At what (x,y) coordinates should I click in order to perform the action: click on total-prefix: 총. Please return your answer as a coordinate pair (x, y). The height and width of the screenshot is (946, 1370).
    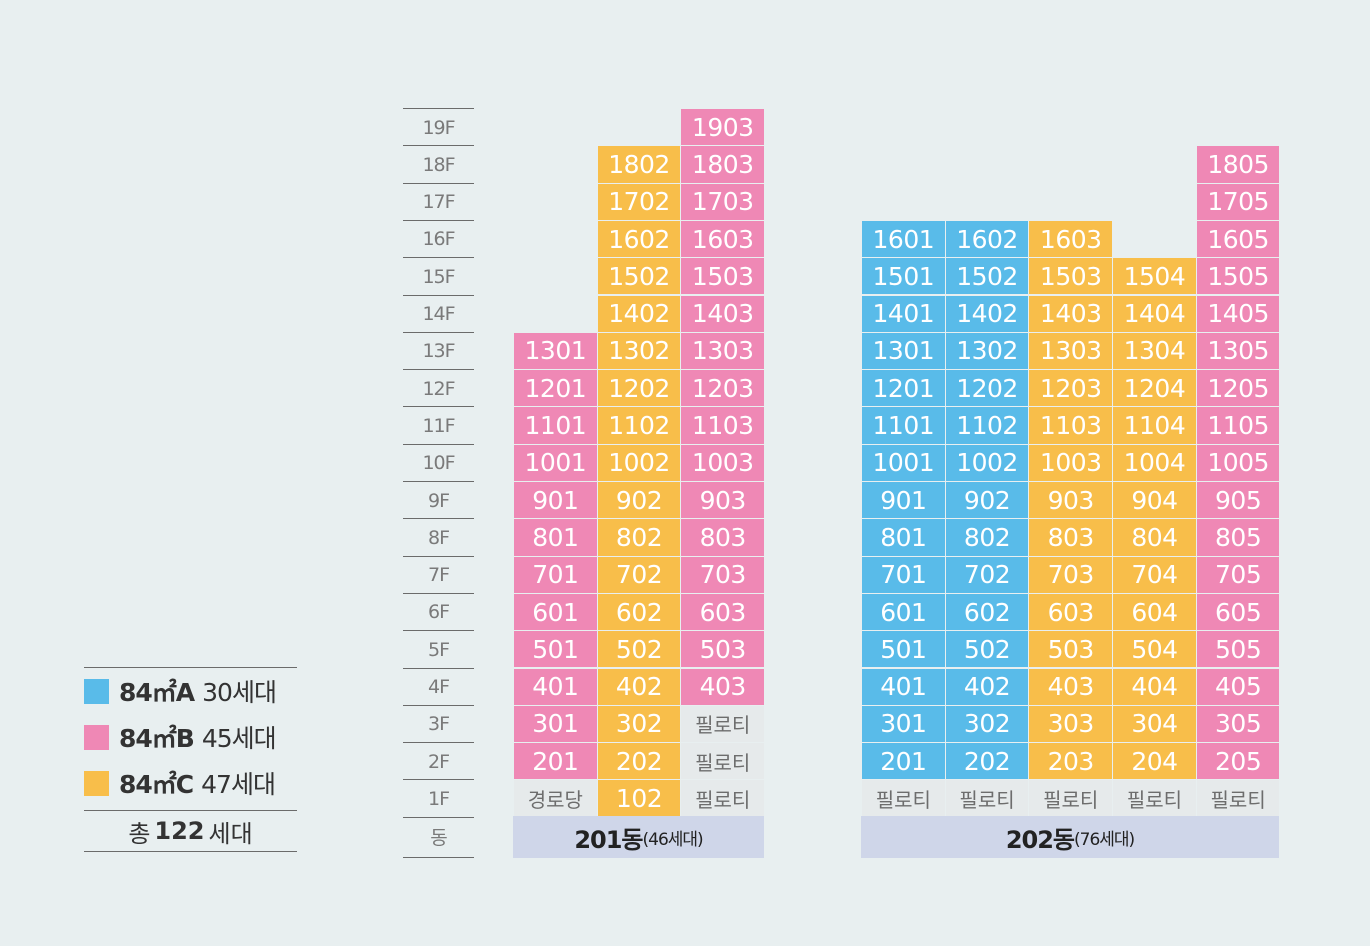
    Looking at the image, I should click on (139, 833).